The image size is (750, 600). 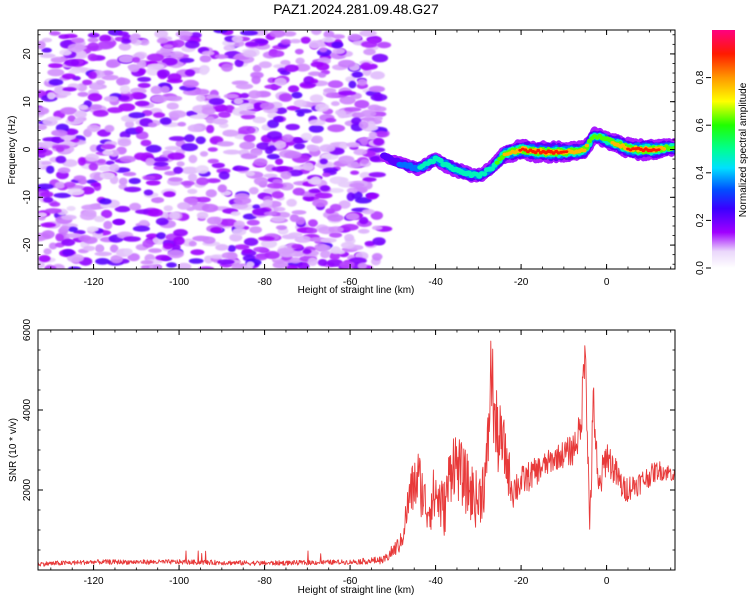 What do you see at coordinates (179, 282) in the screenshot?
I see `x-tick-label: -100` at bounding box center [179, 282].